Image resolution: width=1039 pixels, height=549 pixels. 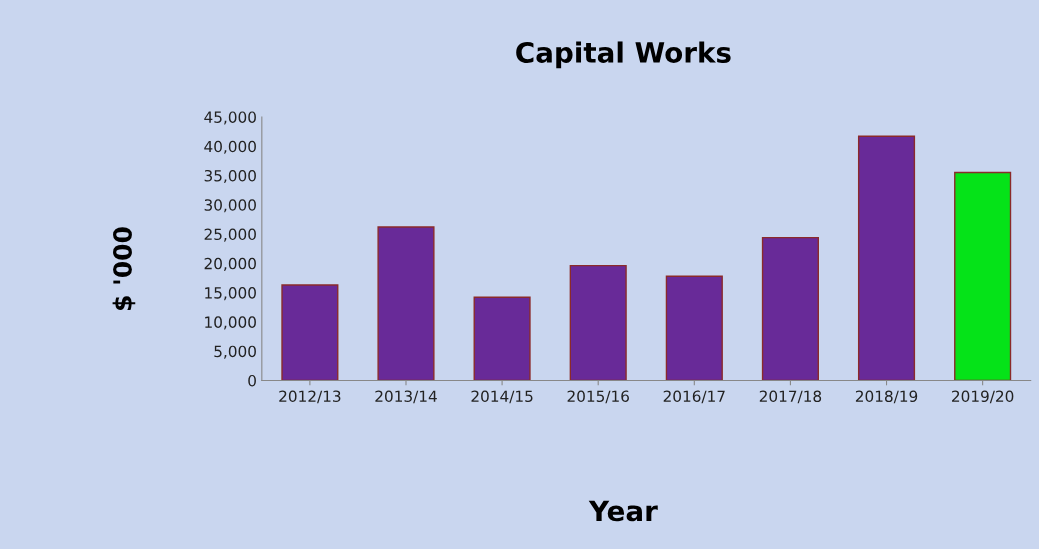 I want to click on y-tick-label: 25,000, so click(x=230, y=235).